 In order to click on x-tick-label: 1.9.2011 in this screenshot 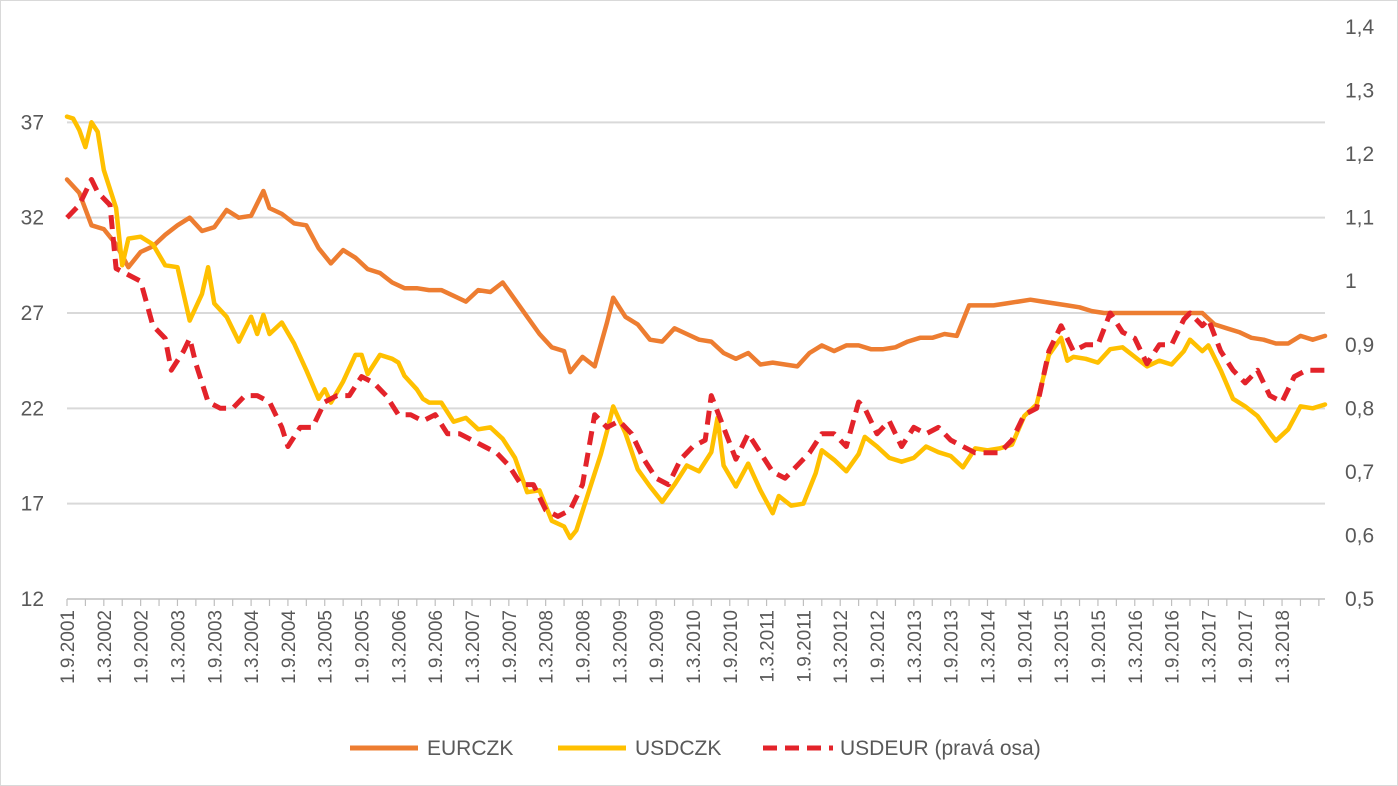, I will do `click(804, 646)`.